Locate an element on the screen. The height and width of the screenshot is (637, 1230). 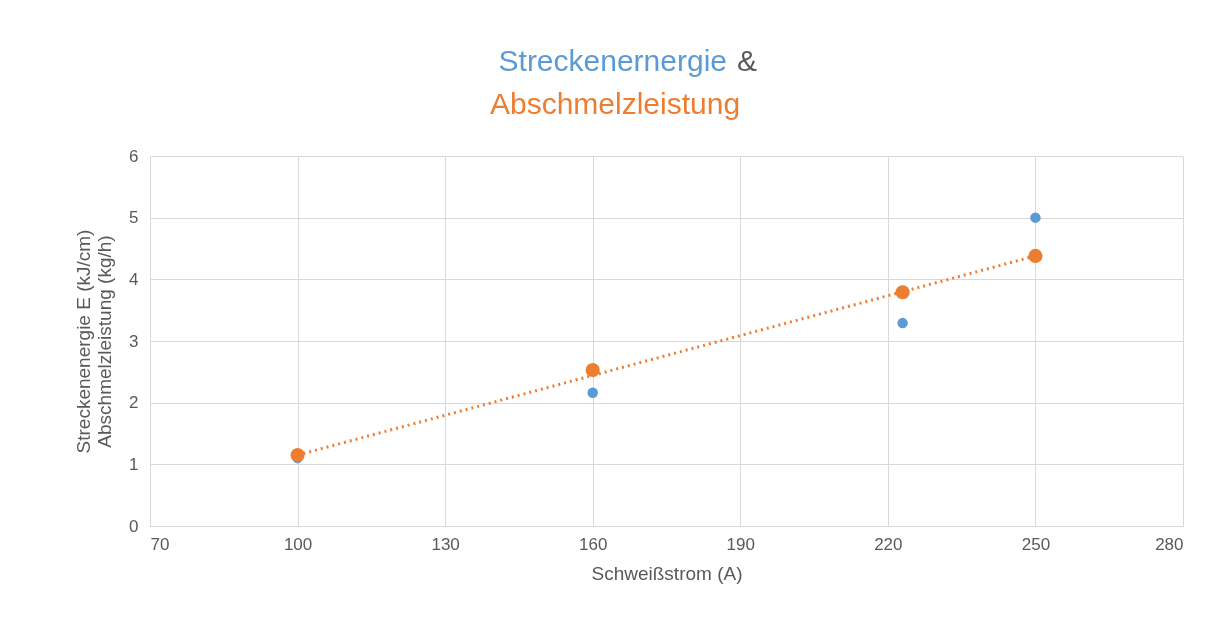
x-axis-title: Schweißstrom (A) is located at coordinates (667, 573).